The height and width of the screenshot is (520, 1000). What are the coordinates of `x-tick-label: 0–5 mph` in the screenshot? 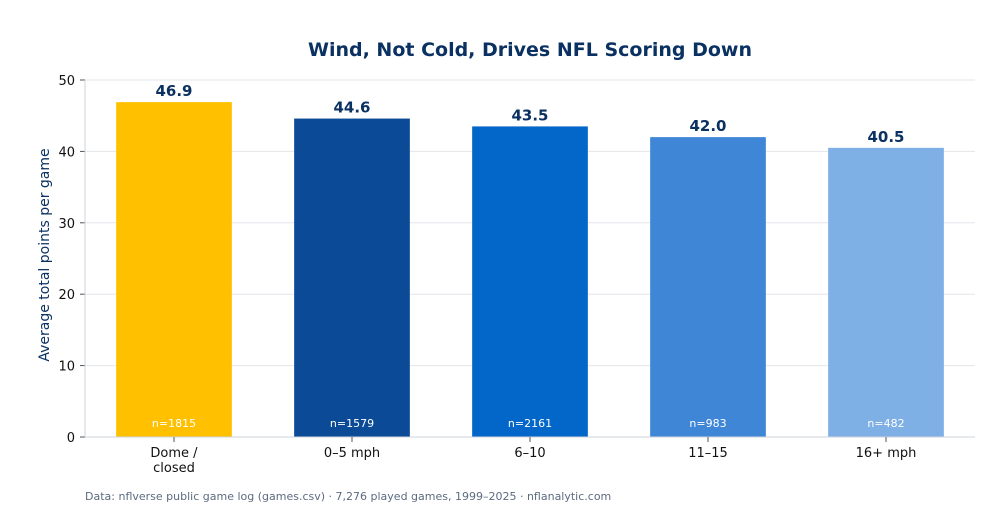 It's located at (352, 453).